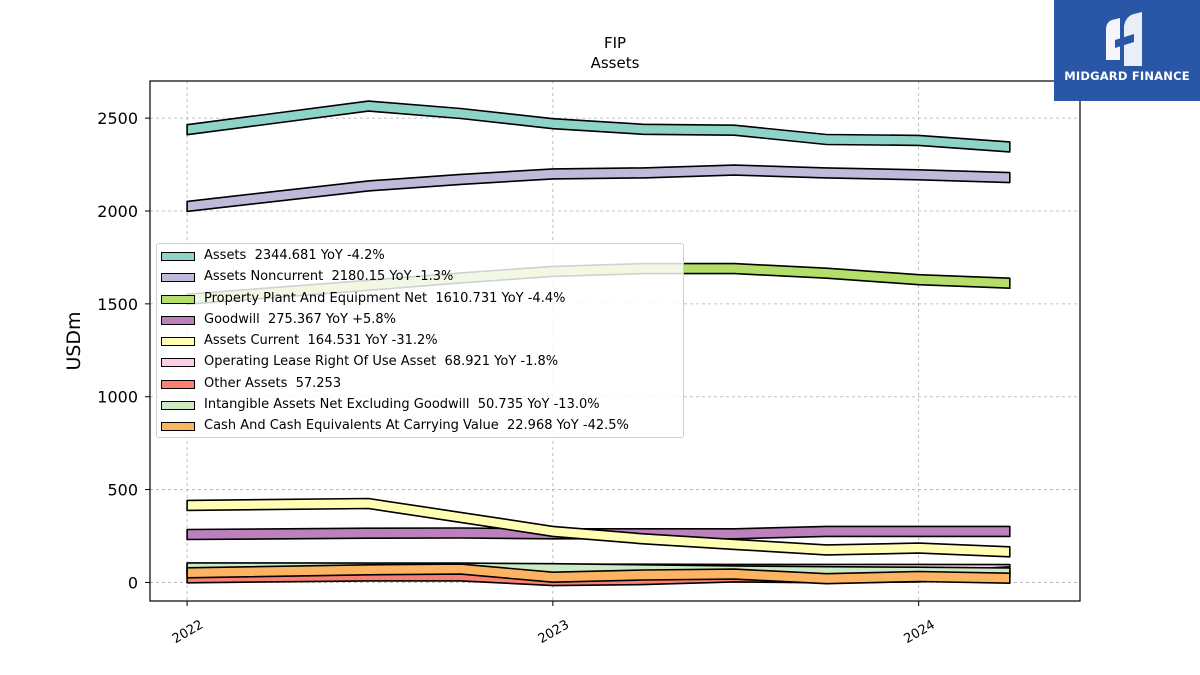 The width and height of the screenshot is (1200, 675). Describe the element at coordinates (329, 277) in the screenshot. I see `legend-label: Assets Noncurrent 2180.15 YoY -1.3%` at that location.